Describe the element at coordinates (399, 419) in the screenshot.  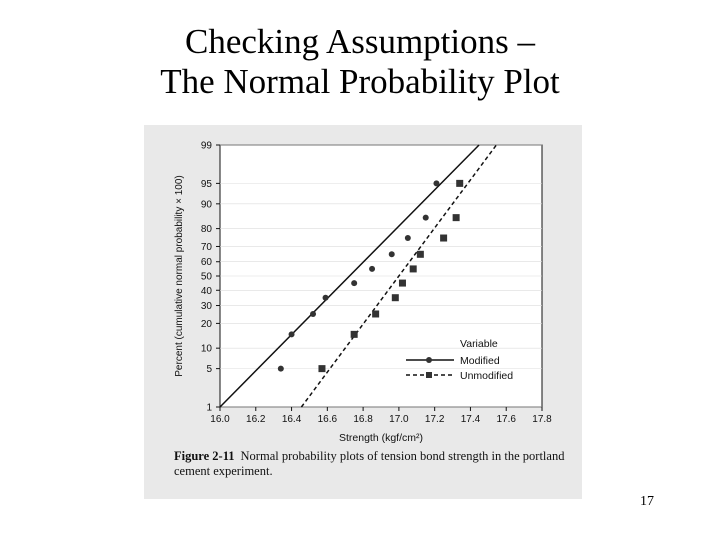
I see `x-tick-label: 17.0` at that location.